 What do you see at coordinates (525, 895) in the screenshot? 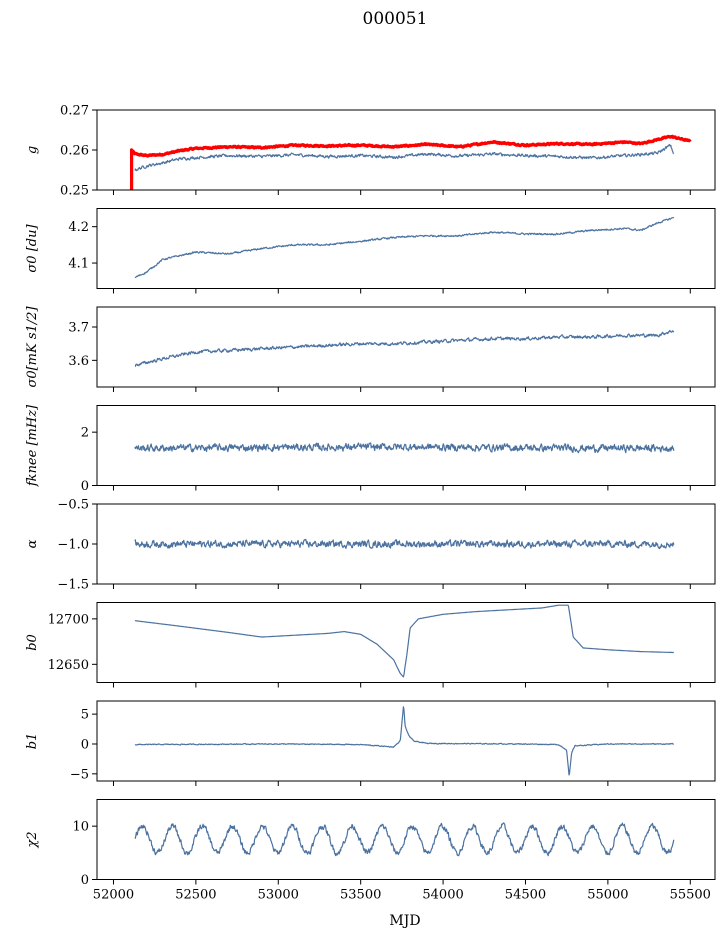
I see `x-tick-label: 54500` at bounding box center [525, 895].